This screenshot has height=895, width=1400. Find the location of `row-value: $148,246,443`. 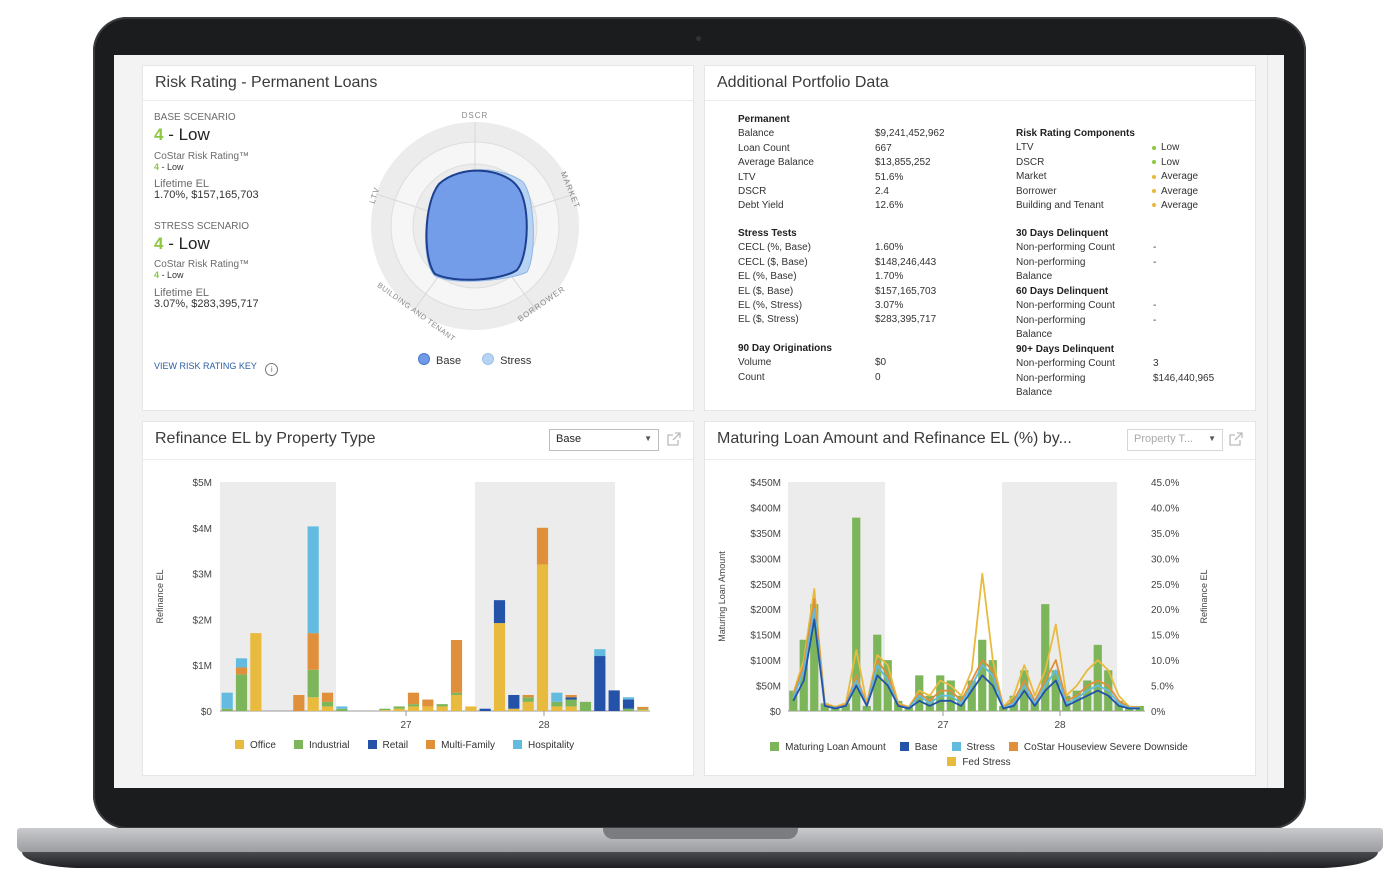

row-value: $148,246,443 is located at coordinates (906, 262).